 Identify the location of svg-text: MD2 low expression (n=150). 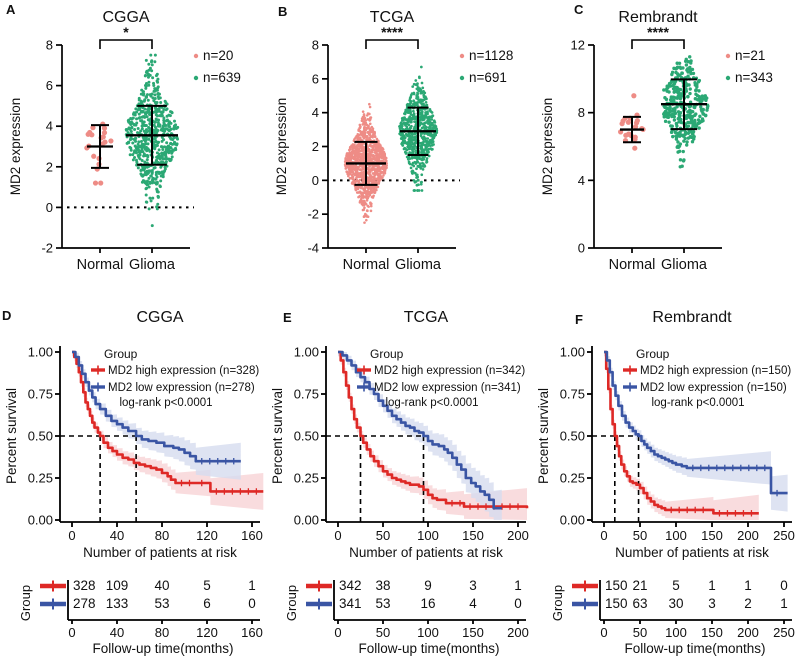
(713, 388).